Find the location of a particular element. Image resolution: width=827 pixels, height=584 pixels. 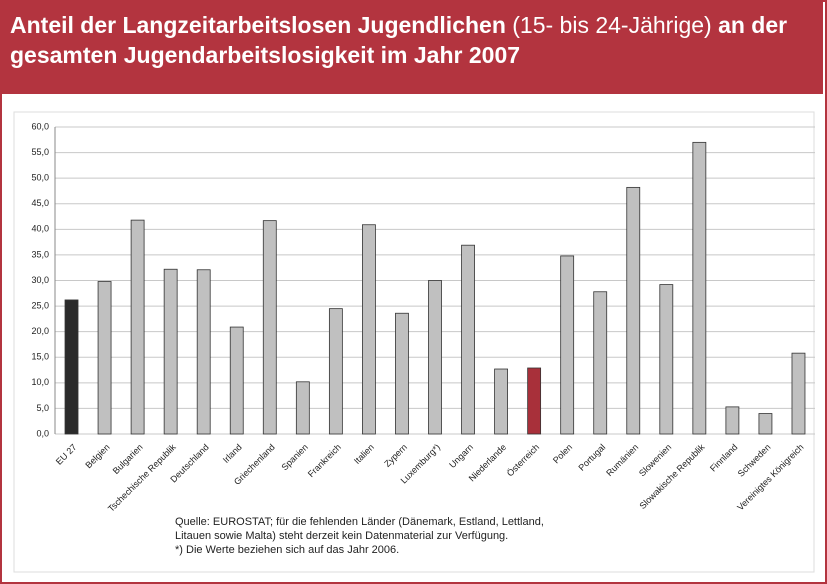

x-tick-label: Frankreich is located at coordinates (324, 460).